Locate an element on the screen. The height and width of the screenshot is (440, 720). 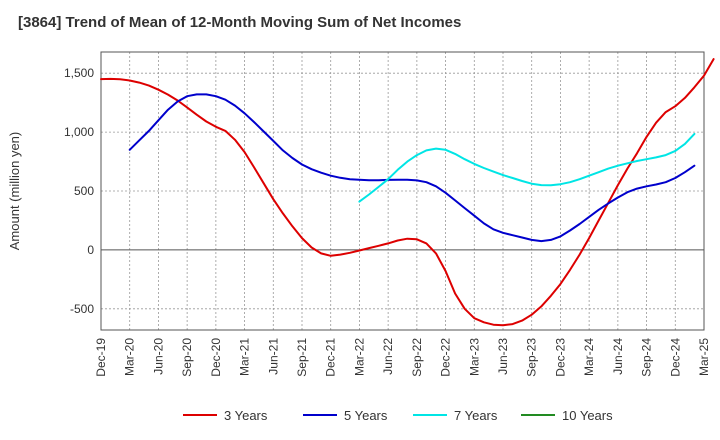
x-tick-label: Sep-23 is located at coordinates (532, 357).